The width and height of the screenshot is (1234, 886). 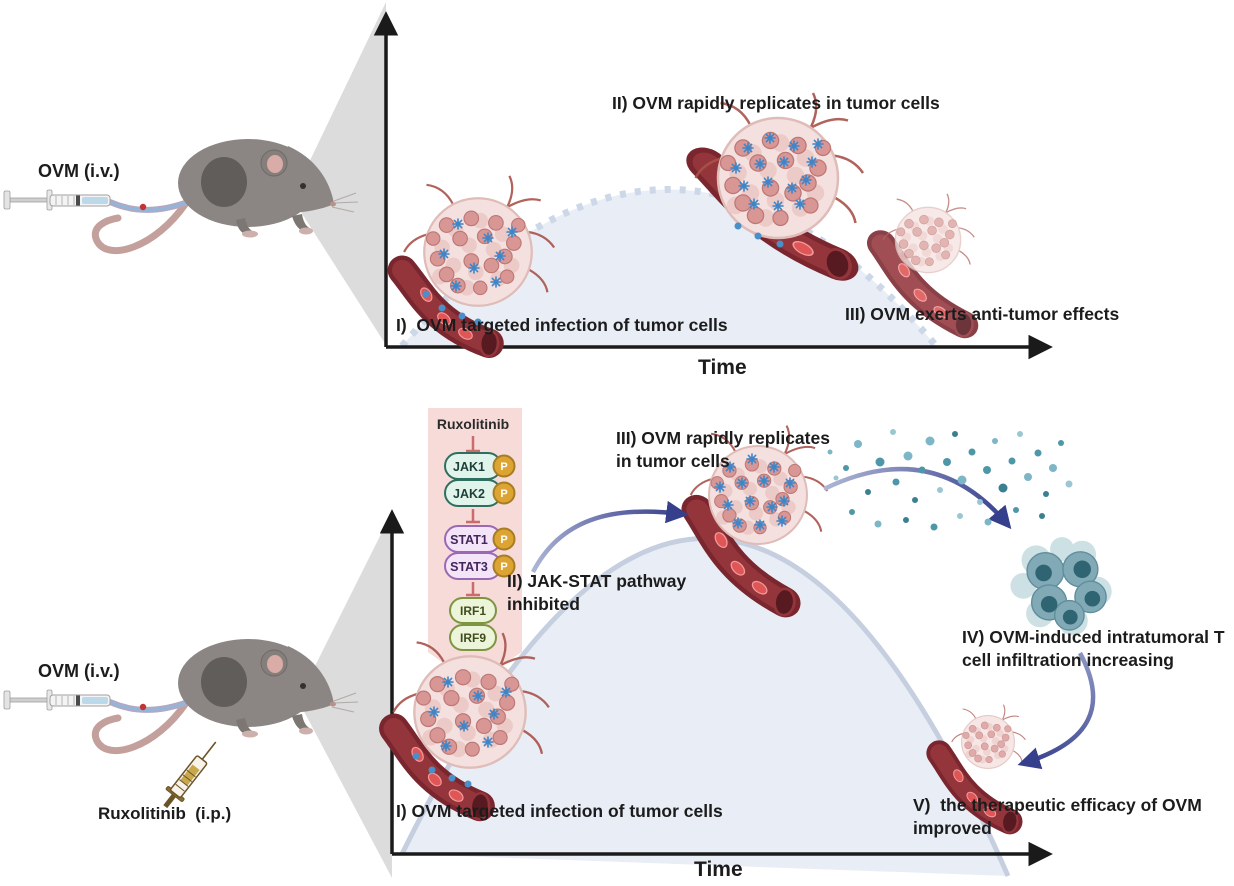 What do you see at coordinates (673, 461) in the screenshot?
I see `step-iii-label-bottom-line2: in tumor cells` at bounding box center [673, 461].